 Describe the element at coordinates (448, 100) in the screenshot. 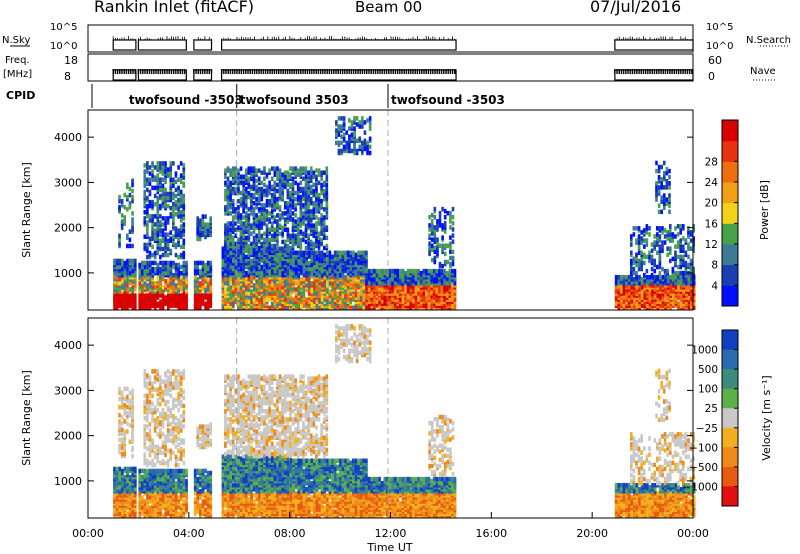

I see `cpid-segment-label-2: twofsound -3503` at that location.